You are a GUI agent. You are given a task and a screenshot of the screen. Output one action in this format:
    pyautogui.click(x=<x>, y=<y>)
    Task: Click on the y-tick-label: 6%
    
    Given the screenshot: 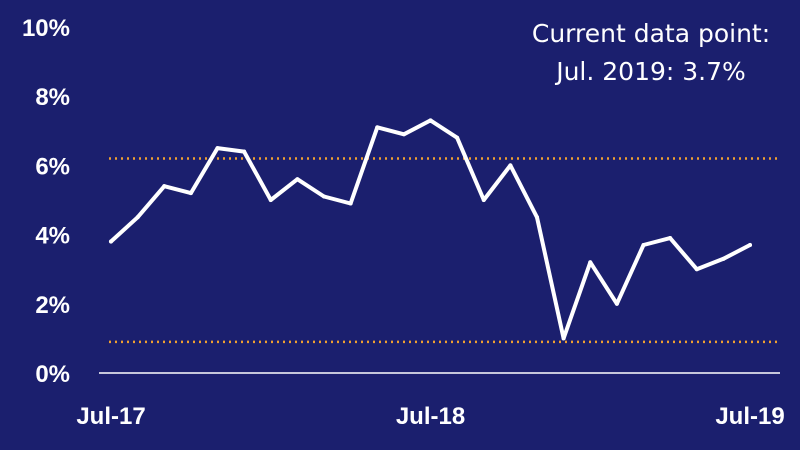 What is the action you would take?
    pyautogui.click(x=52, y=166)
    